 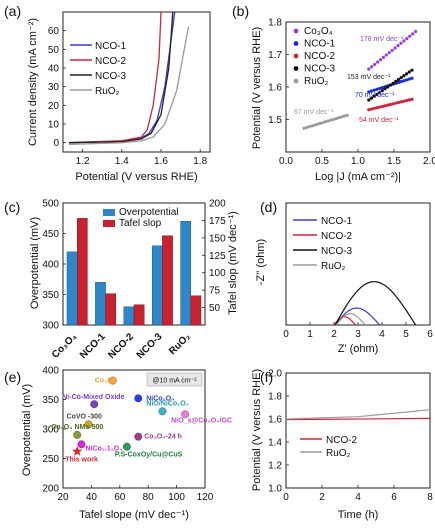 I want to click on x-tick-label-d: 3, so click(x=358, y=334).